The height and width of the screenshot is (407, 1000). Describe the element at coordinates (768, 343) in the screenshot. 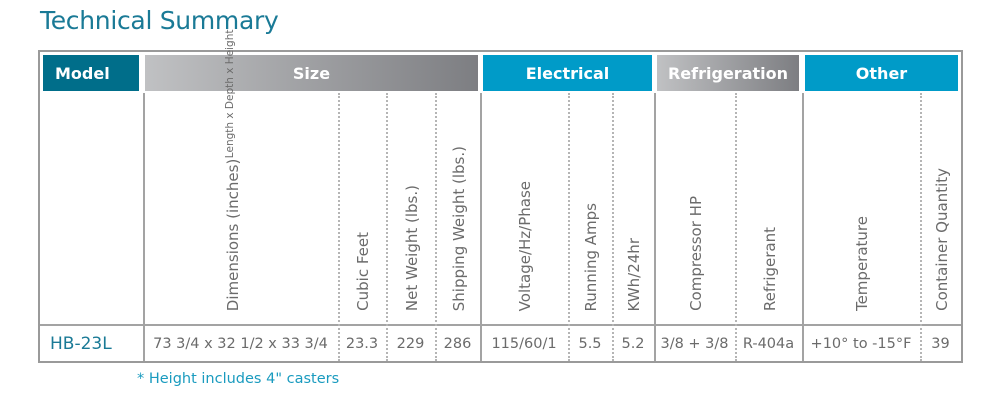

I see `data-cell: R-404a` at that location.